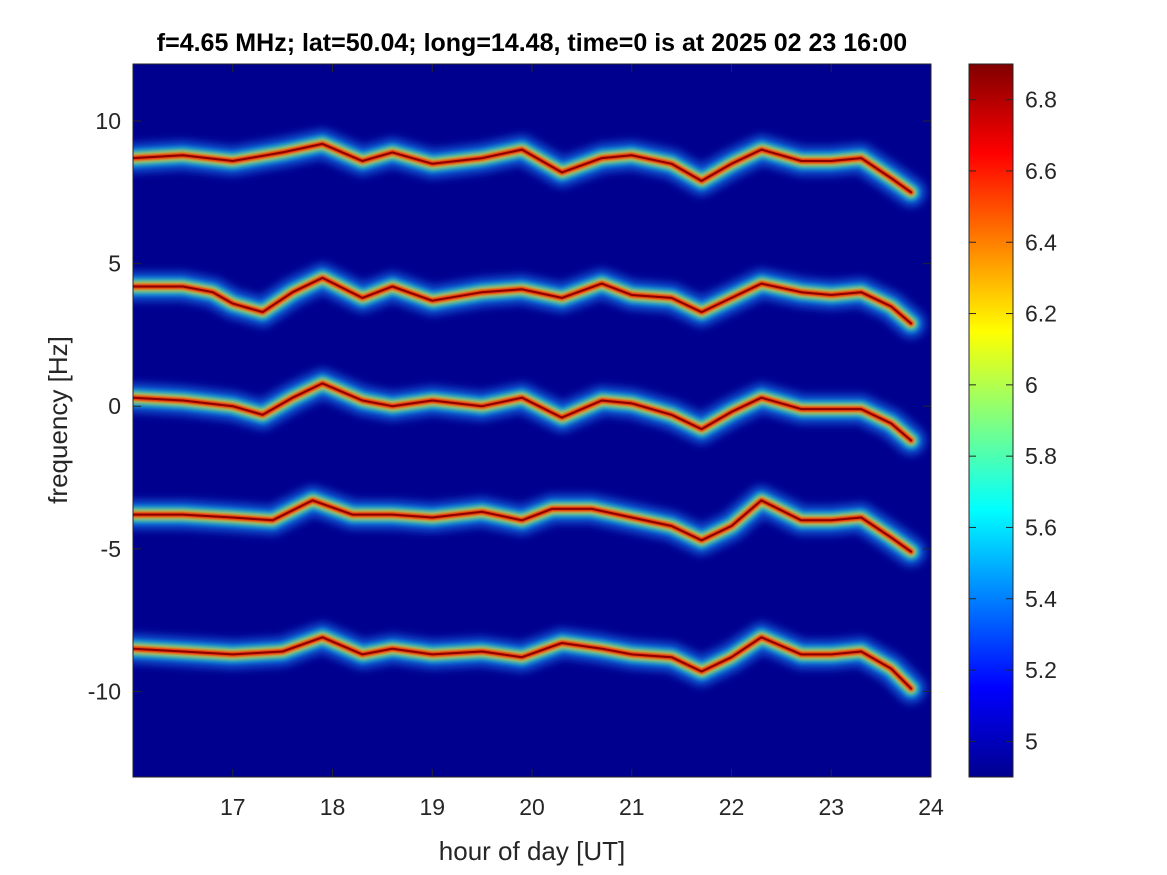  What do you see at coordinates (104, 691) in the screenshot?
I see `y-tick-label: -10` at bounding box center [104, 691].